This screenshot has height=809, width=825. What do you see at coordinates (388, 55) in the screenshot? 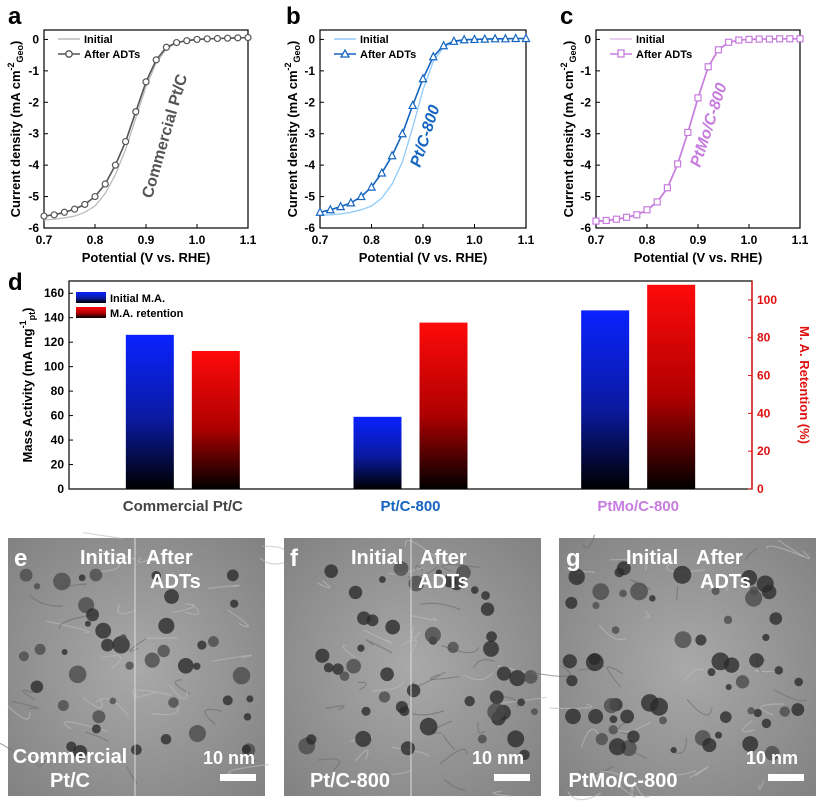
I see `legend-after: After ADTs` at bounding box center [388, 55].